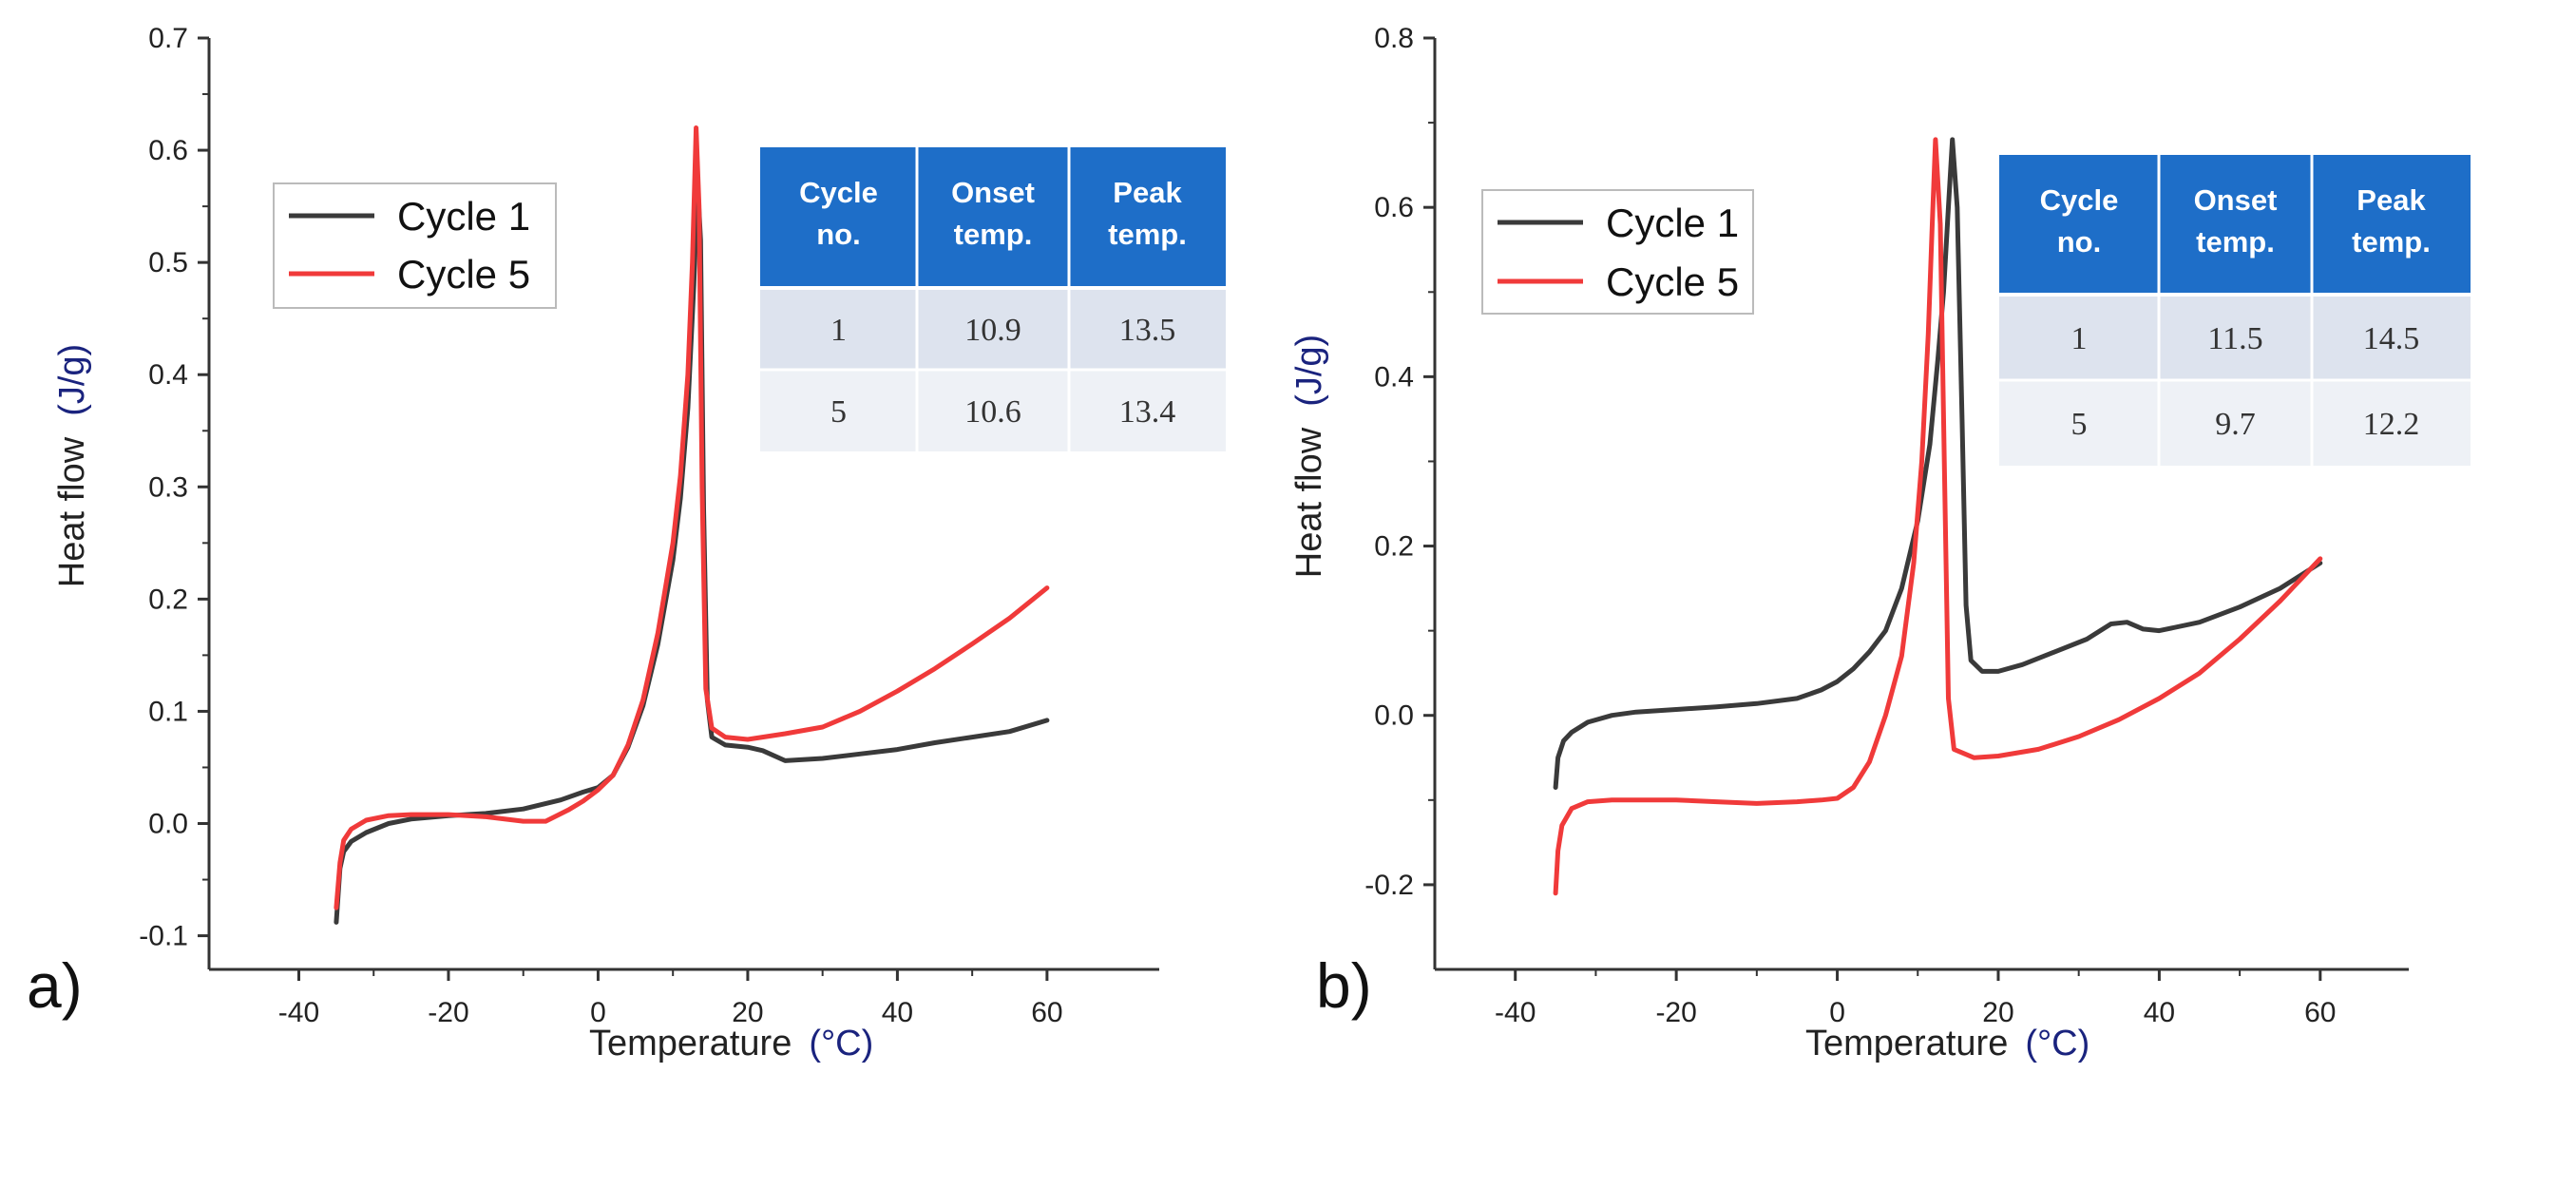 Image resolution: width=2576 pixels, height=1188 pixels. I want to click on y-tick-label: 0.5, so click(168, 262).